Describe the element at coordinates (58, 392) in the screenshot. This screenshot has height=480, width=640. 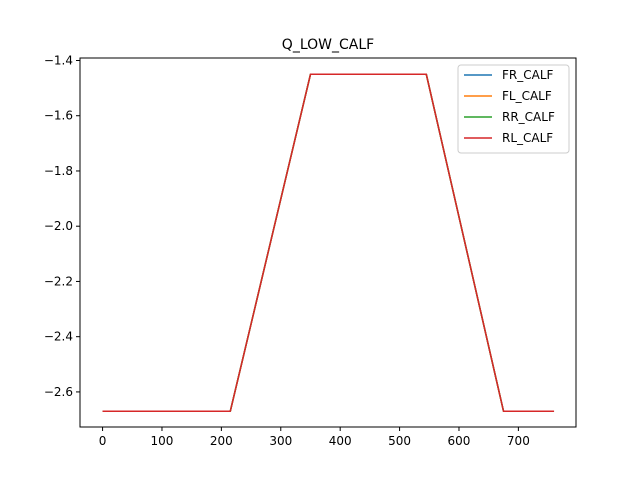
I see `y-tick-label: −2.6` at that location.